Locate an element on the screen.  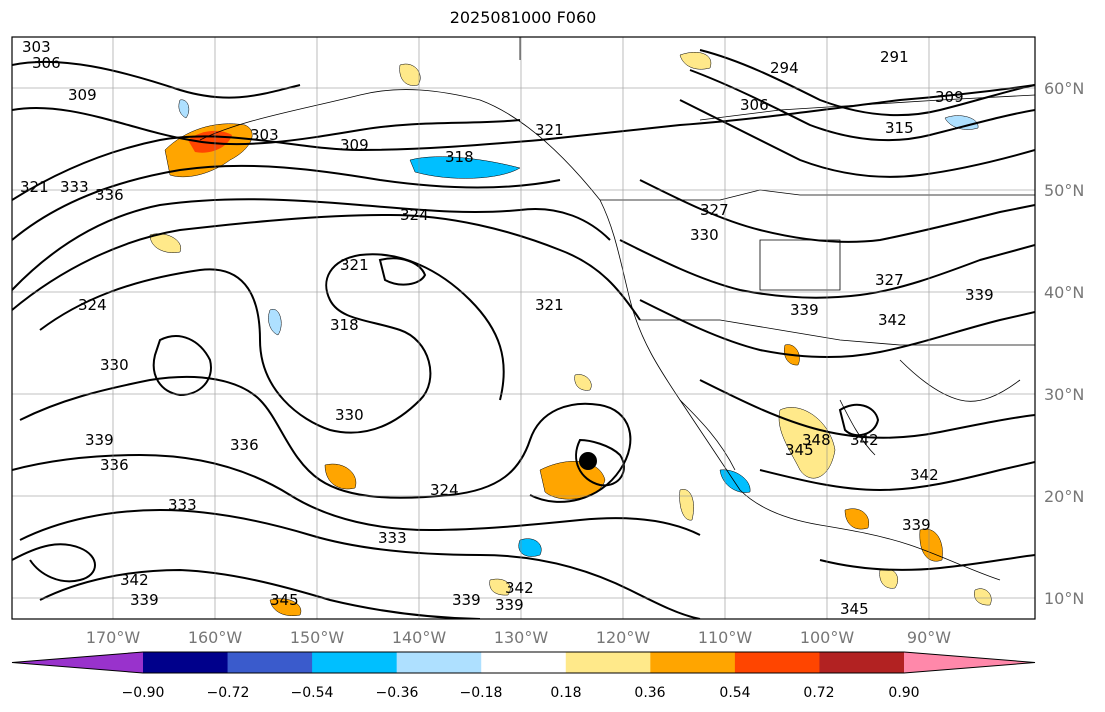
contour-label: 348 is located at coordinates (816, 440).